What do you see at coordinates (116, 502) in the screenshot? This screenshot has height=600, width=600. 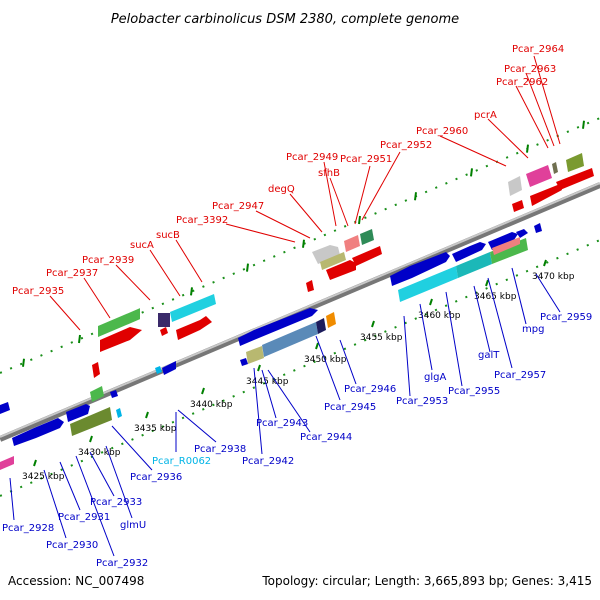 I see `gene-label: Pcar_2933` at bounding box center [116, 502].